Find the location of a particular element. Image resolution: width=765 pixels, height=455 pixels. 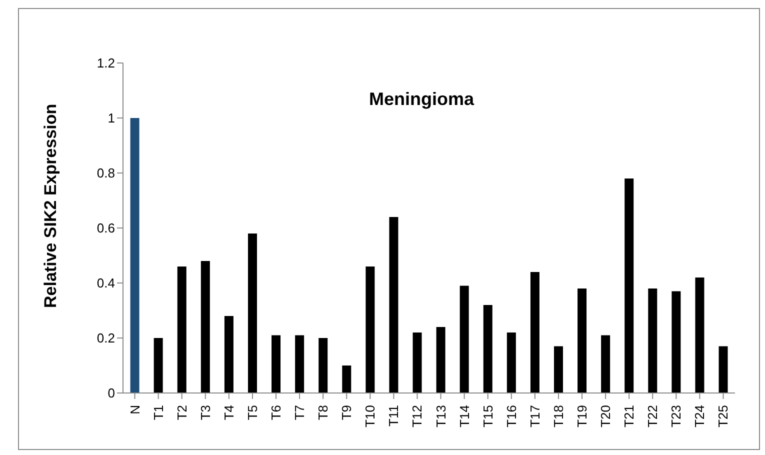

x-tick-label: T17 is located at coordinates (534, 416).